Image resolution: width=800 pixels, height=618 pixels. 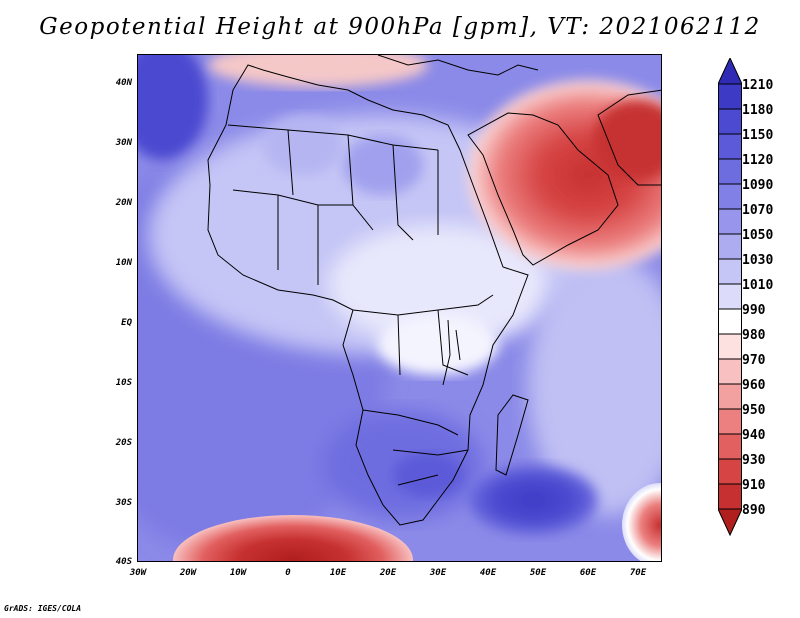 I want to click on lat-label-eq: EQ, so click(x=126, y=323).